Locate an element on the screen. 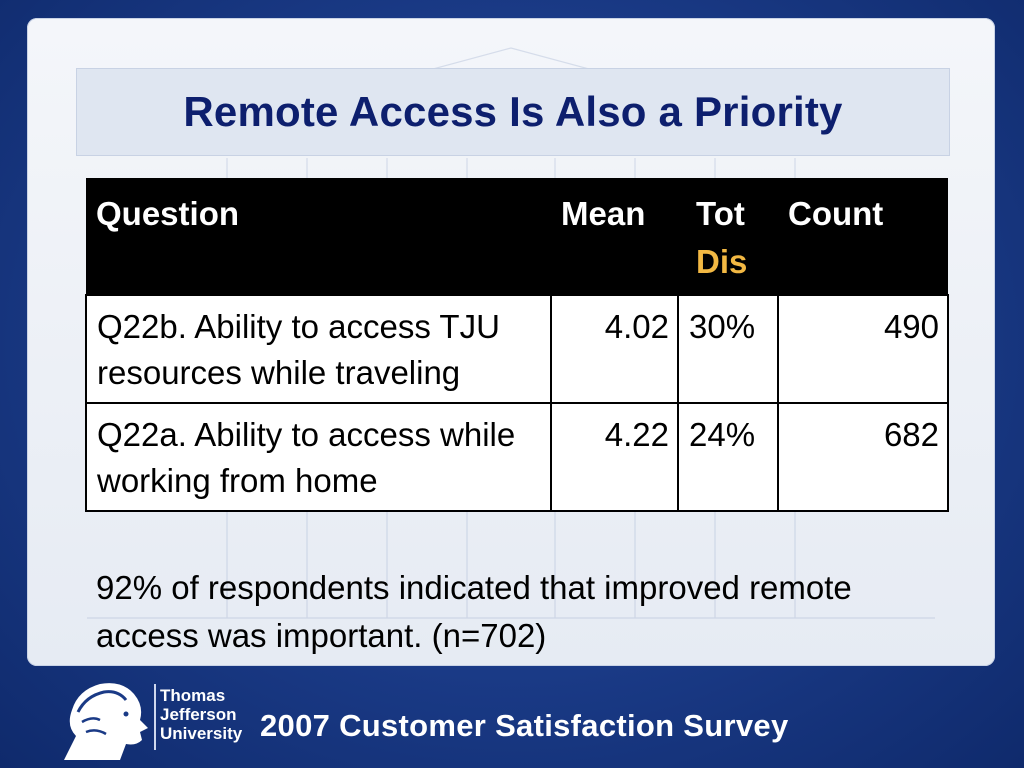 The image size is (1024, 768). university-line: Jefferson is located at coordinates (198, 714).